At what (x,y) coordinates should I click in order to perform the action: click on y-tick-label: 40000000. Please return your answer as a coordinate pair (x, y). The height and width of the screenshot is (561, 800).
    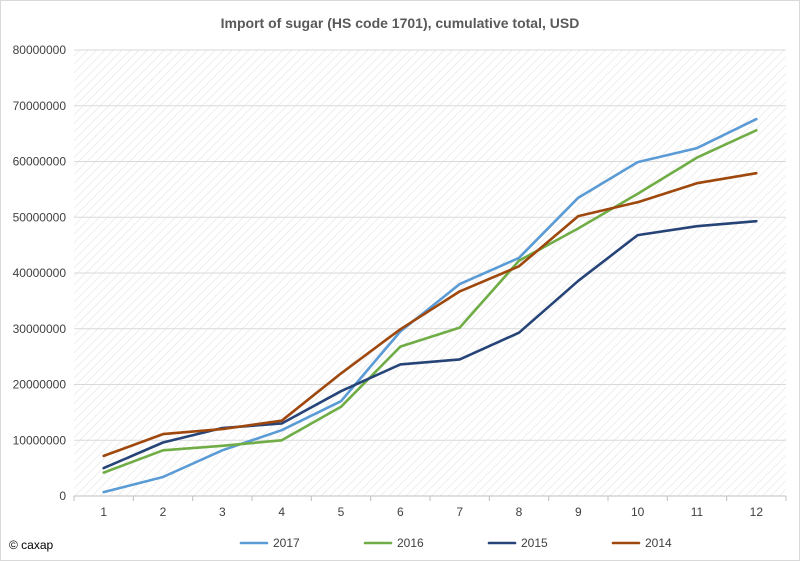
    Looking at the image, I should click on (40, 273).